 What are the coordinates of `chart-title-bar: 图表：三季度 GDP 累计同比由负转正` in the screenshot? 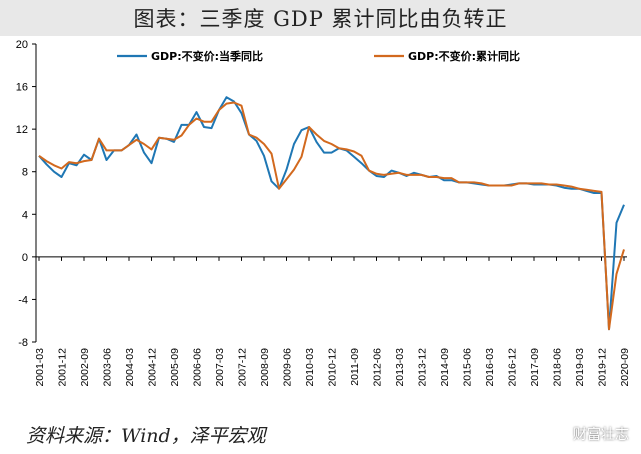 It's located at (320, 18).